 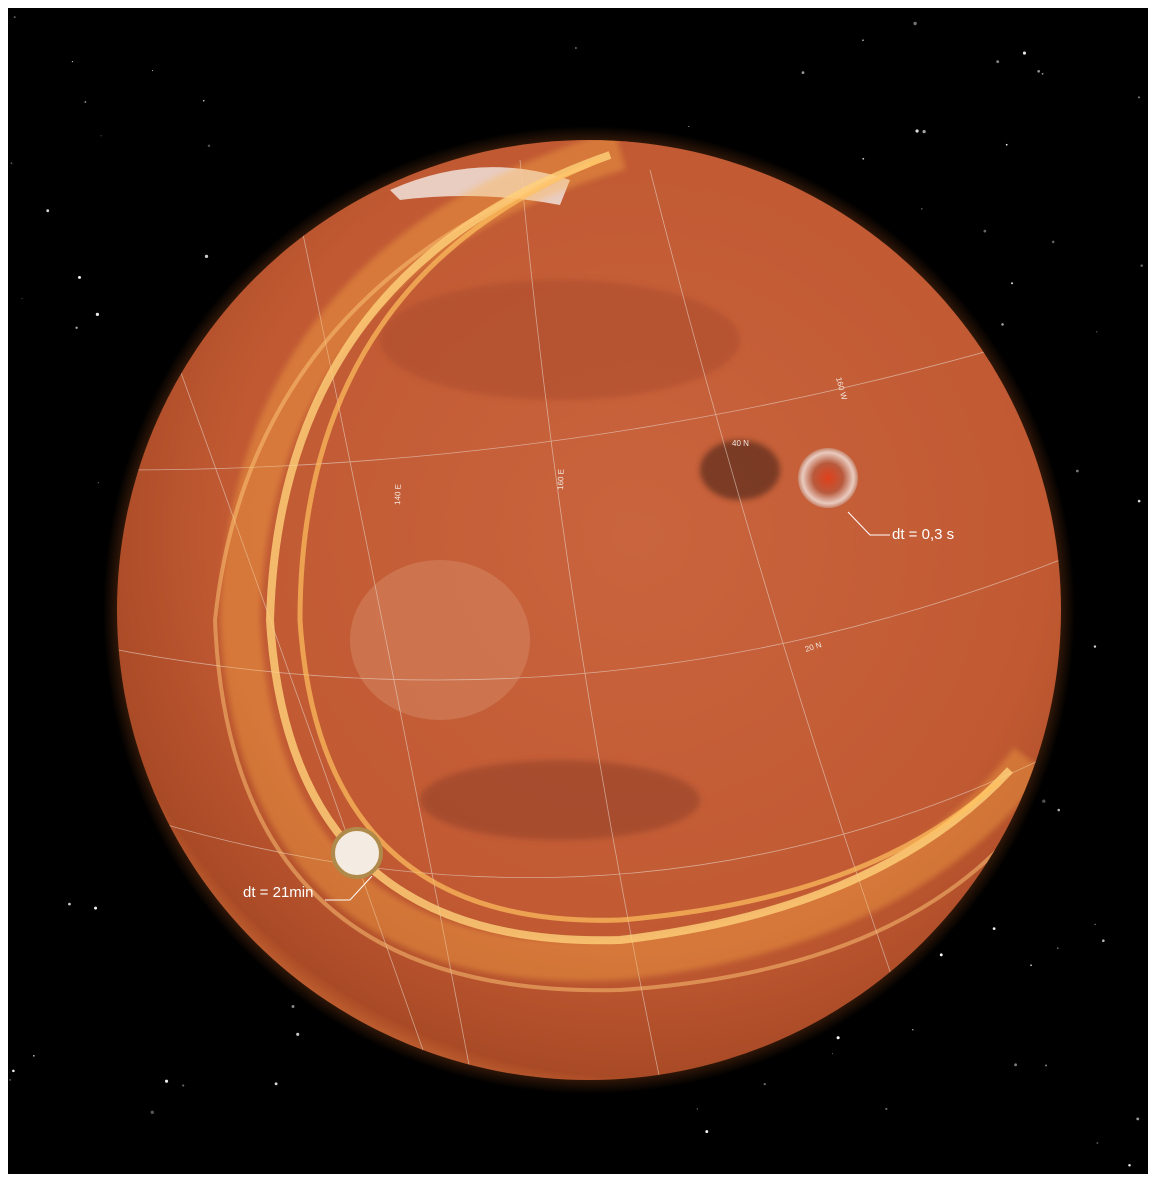 I want to click on grid-label: 140 E, so click(x=398, y=494).